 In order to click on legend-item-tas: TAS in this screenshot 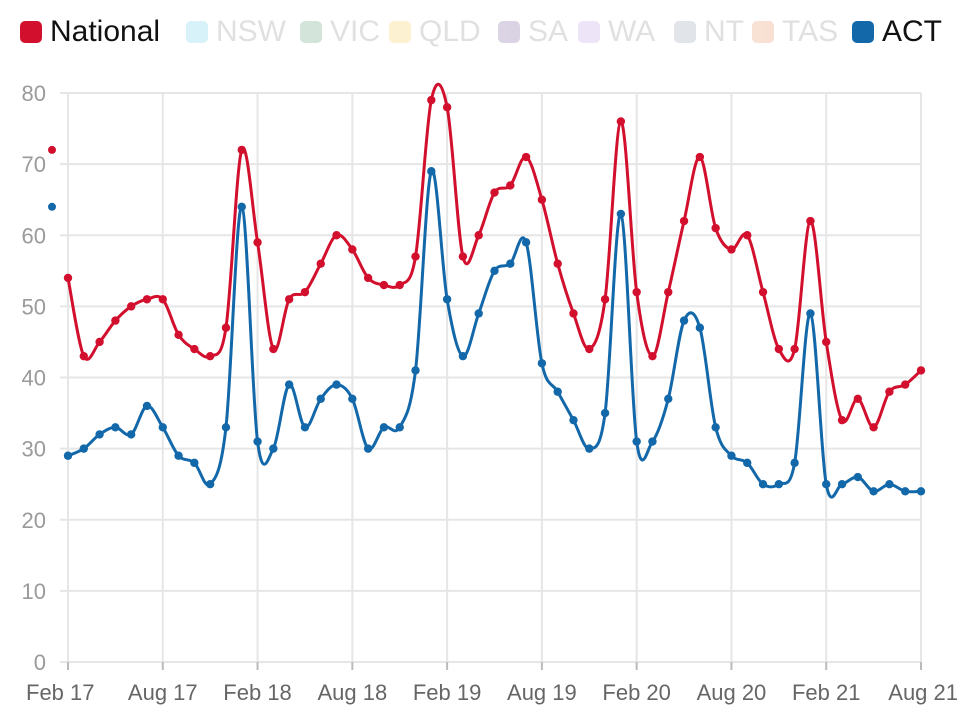, I will do `click(795, 32)`.